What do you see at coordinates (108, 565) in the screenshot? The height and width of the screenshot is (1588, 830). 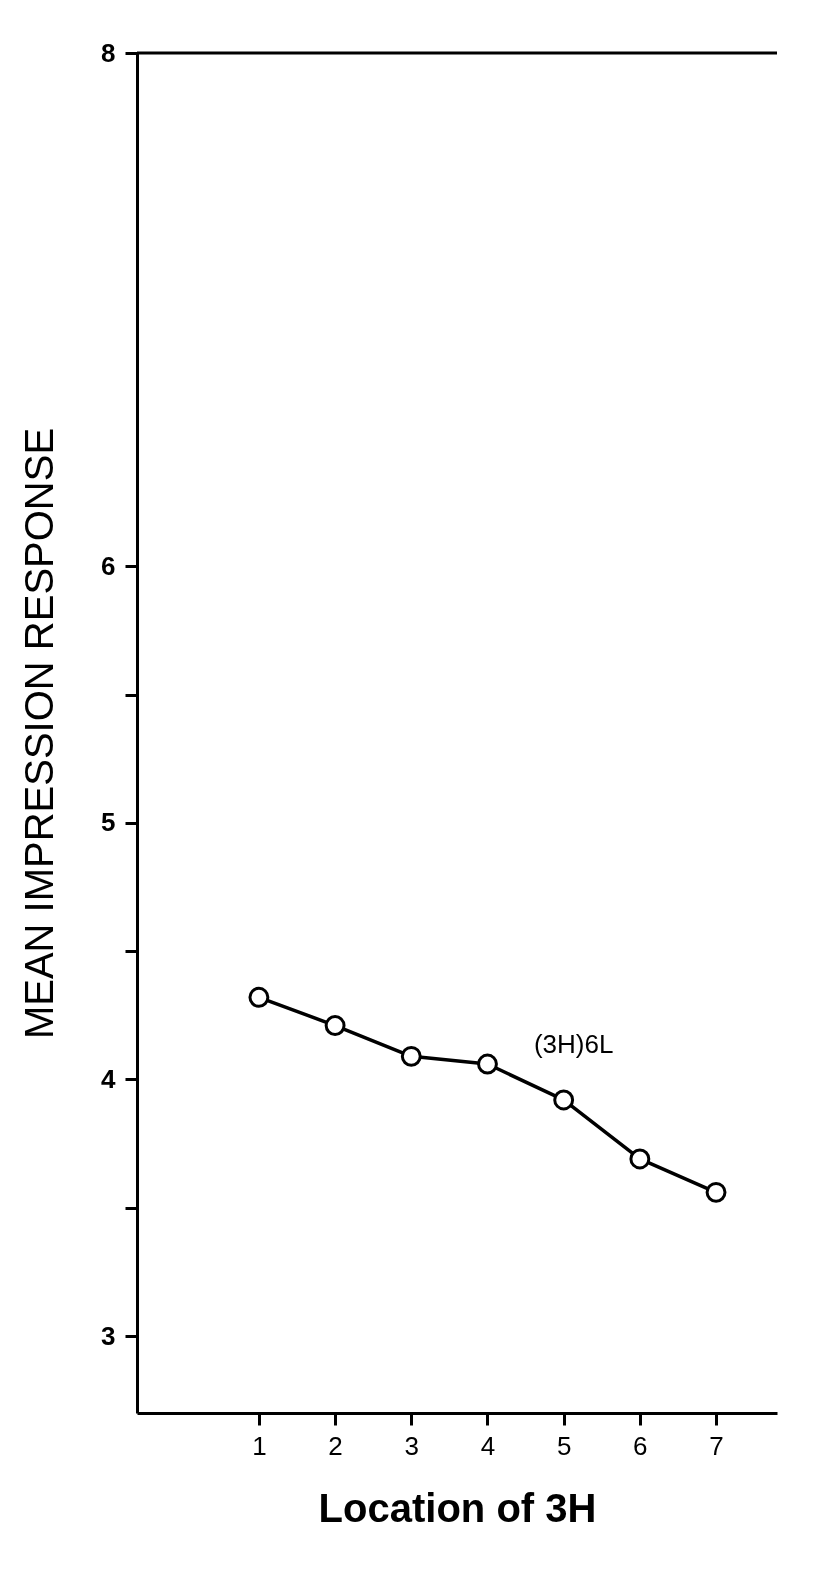 I see `y-tick-label: 6` at bounding box center [108, 565].